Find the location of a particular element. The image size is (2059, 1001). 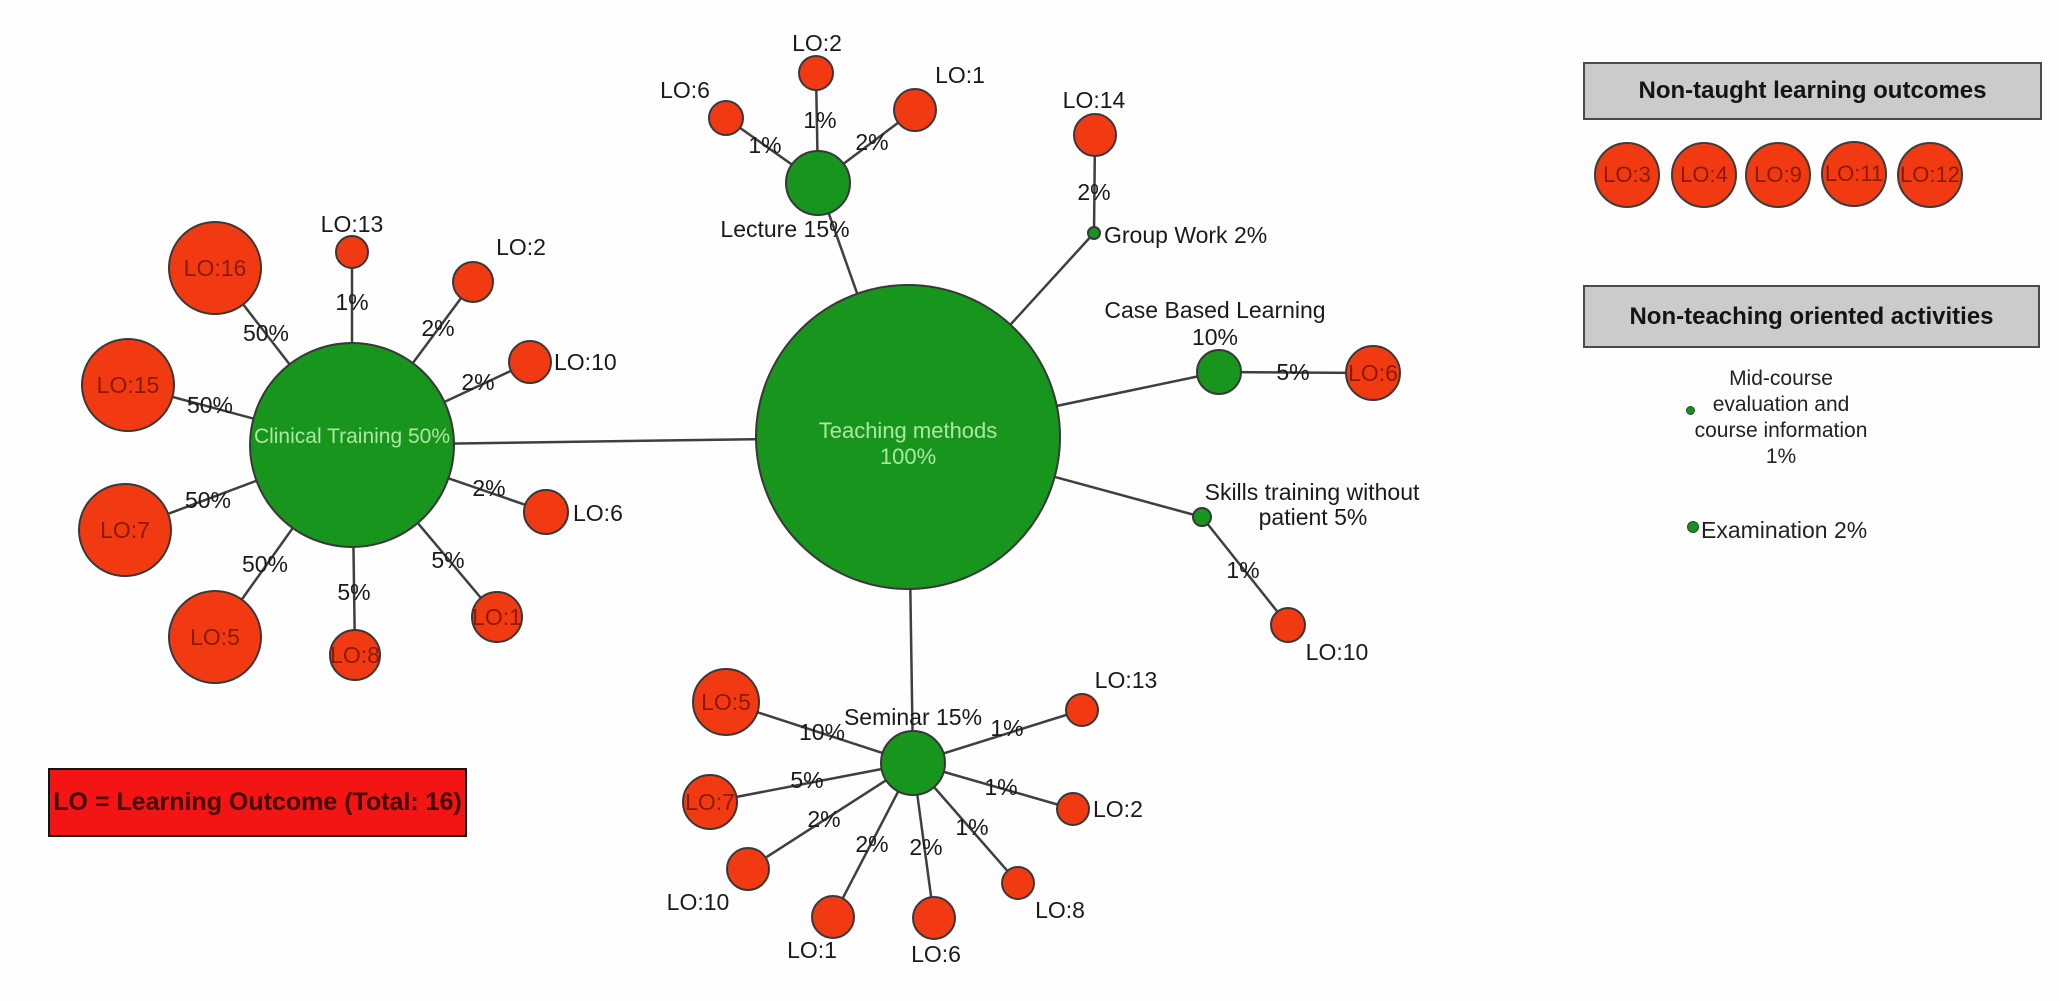

mid-course-line-2: evaluation and is located at coordinates (1781, 404).